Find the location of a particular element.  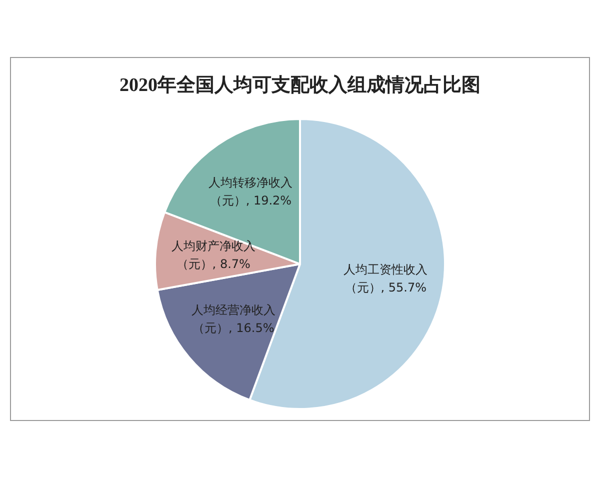

data-label: （元）, 55.7% is located at coordinates (385, 287).